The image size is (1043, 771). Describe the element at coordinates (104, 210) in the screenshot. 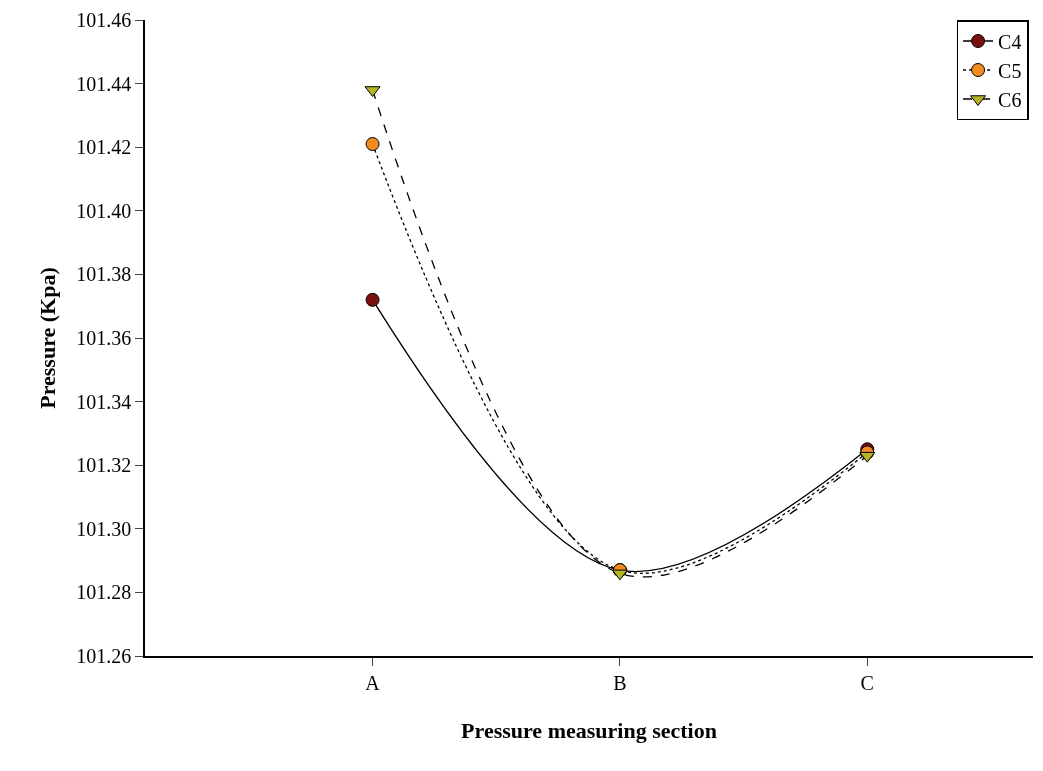

I see `y-tick-label: 101.40` at that location.